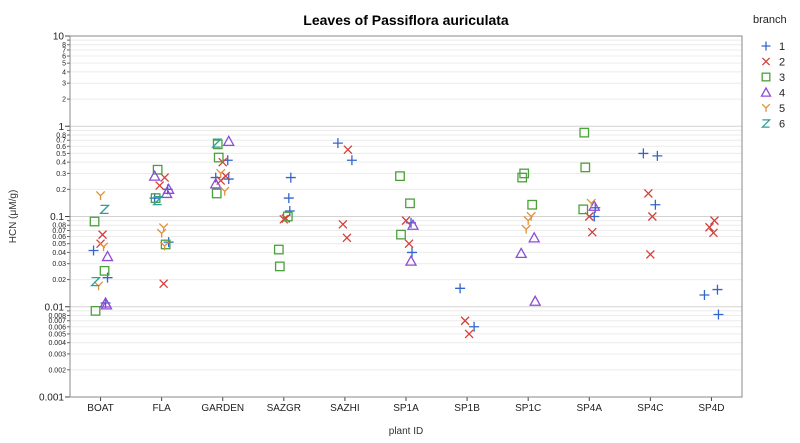 The width and height of the screenshot is (800, 443). What do you see at coordinates (782, 47) in the screenshot?
I see `legend-label: 1` at bounding box center [782, 47].